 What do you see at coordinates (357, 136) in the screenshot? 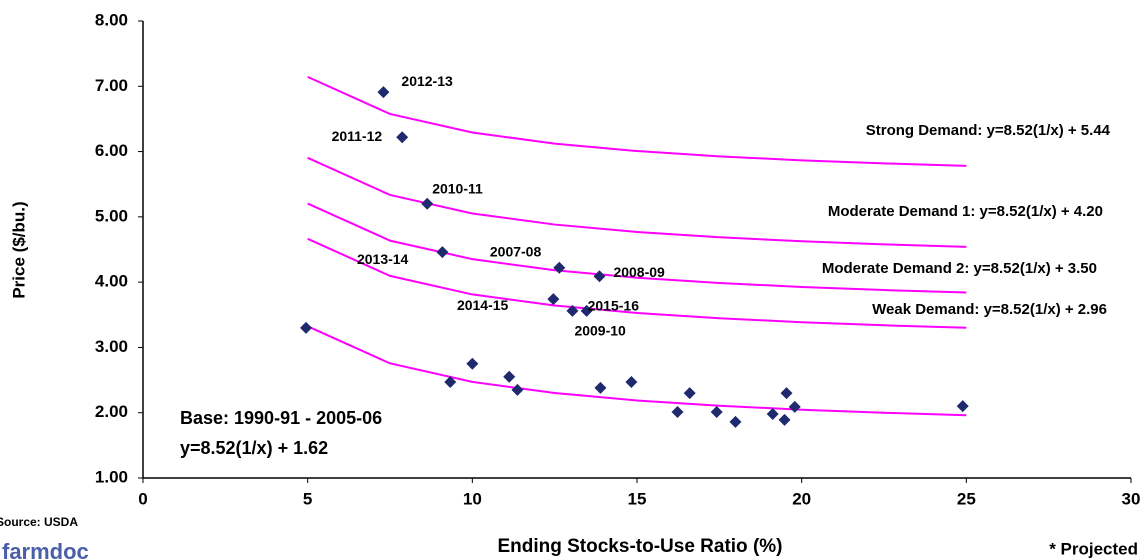
I see `year-label: 2011-12` at bounding box center [357, 136].